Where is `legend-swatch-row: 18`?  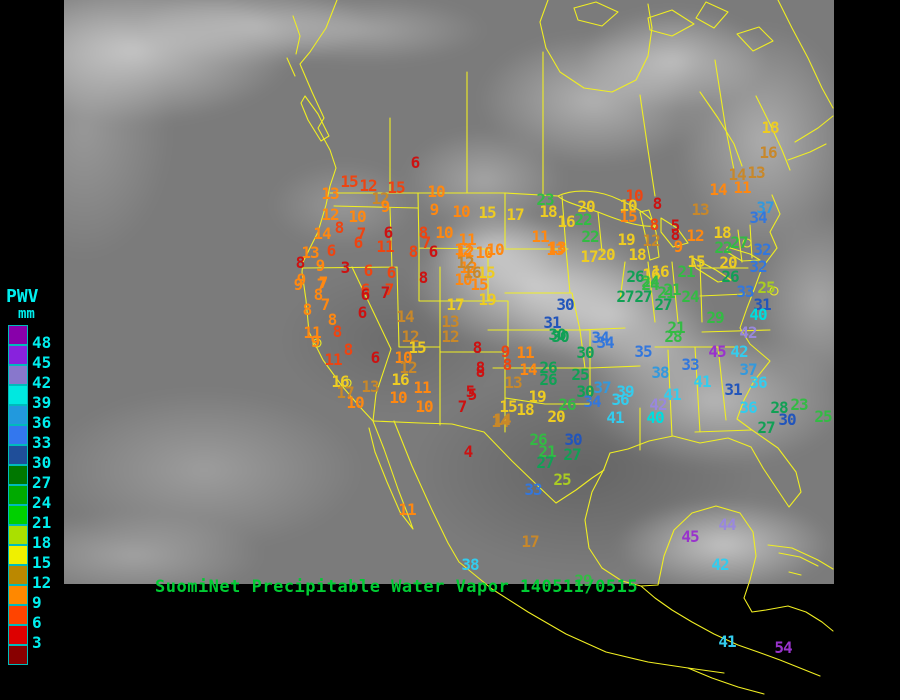 legend-swatch-row: 18 is located at coordinates (35, 537).